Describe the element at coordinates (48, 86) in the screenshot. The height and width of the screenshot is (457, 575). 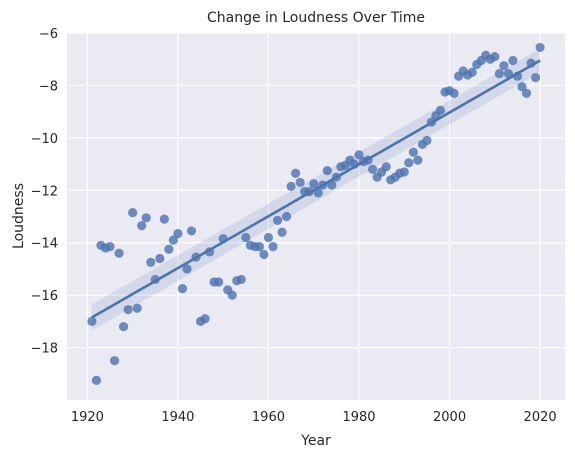
I see `y-tick-label: −8` at that location.